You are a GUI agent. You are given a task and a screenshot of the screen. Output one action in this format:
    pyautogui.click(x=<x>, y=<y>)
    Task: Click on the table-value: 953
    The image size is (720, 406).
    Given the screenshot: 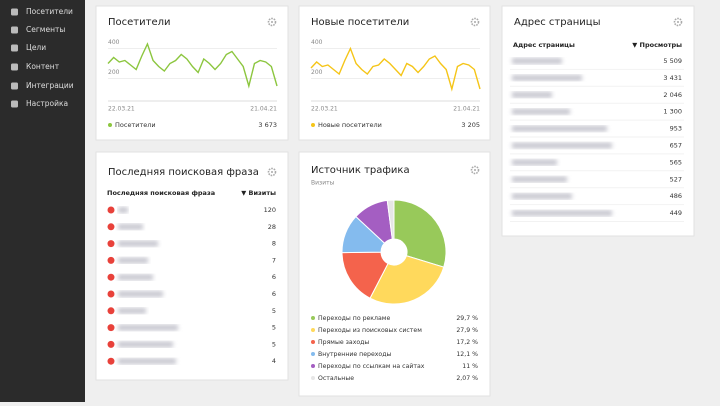 What is the action you would take?
    pyautogui.click(x=676, y=129)
    